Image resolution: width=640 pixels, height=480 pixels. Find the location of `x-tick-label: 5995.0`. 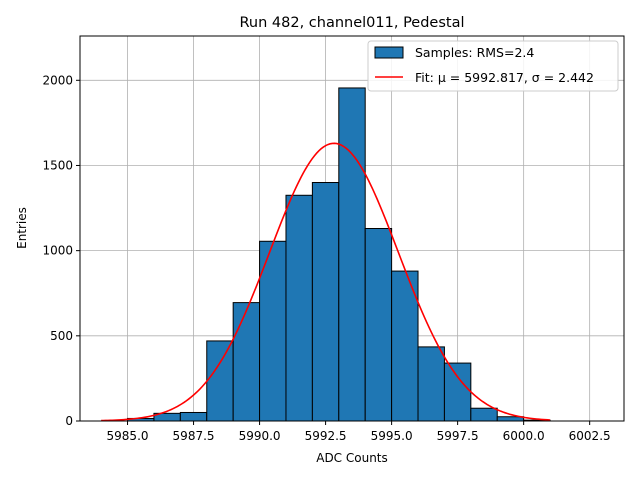

x-tick-label: 5995.0 is located at coordinates (392, 436).